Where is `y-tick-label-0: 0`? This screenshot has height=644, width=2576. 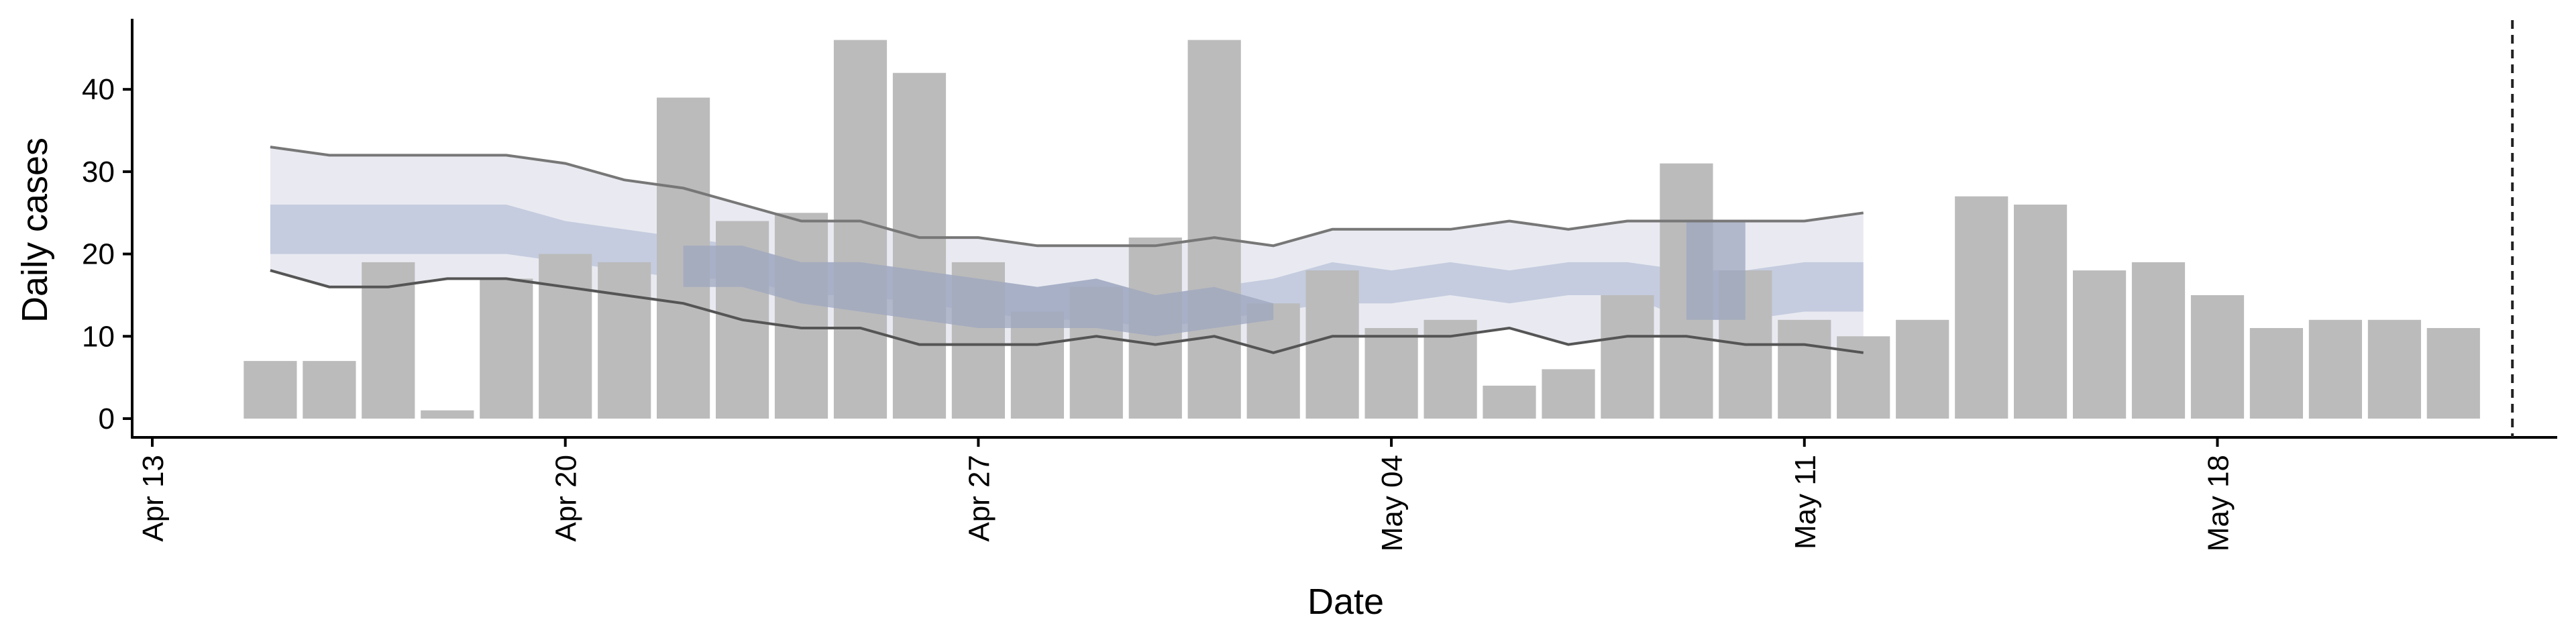 y-tick-label-0: 0 is located at coordinates (107, 418).